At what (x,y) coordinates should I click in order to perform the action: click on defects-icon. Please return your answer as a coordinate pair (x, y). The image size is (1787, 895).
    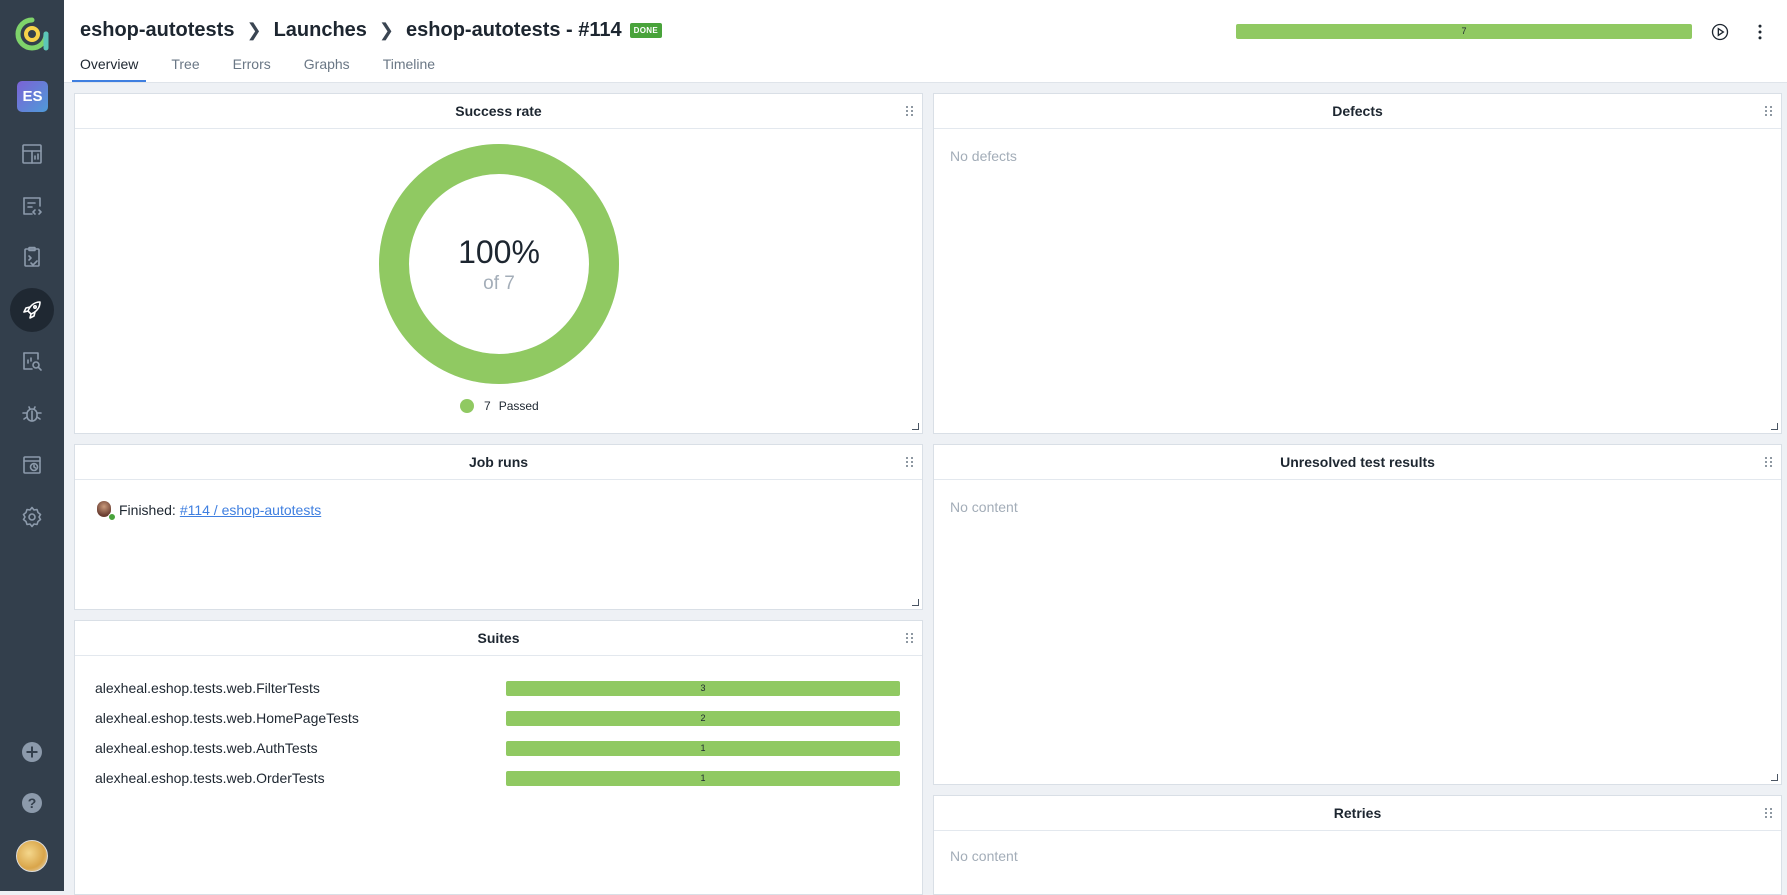
    Looking at the image, I should click on (32, 413).